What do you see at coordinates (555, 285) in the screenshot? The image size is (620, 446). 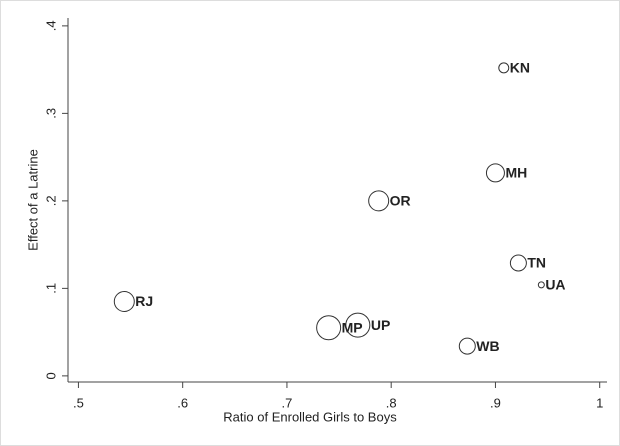 I see `point-label: UA` at bounding box center [555, 285].